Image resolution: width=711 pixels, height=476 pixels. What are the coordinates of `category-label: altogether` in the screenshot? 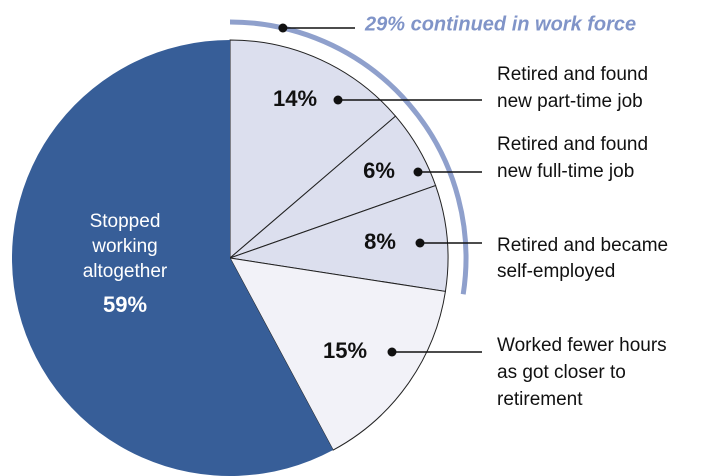 It's located at (125, 271).